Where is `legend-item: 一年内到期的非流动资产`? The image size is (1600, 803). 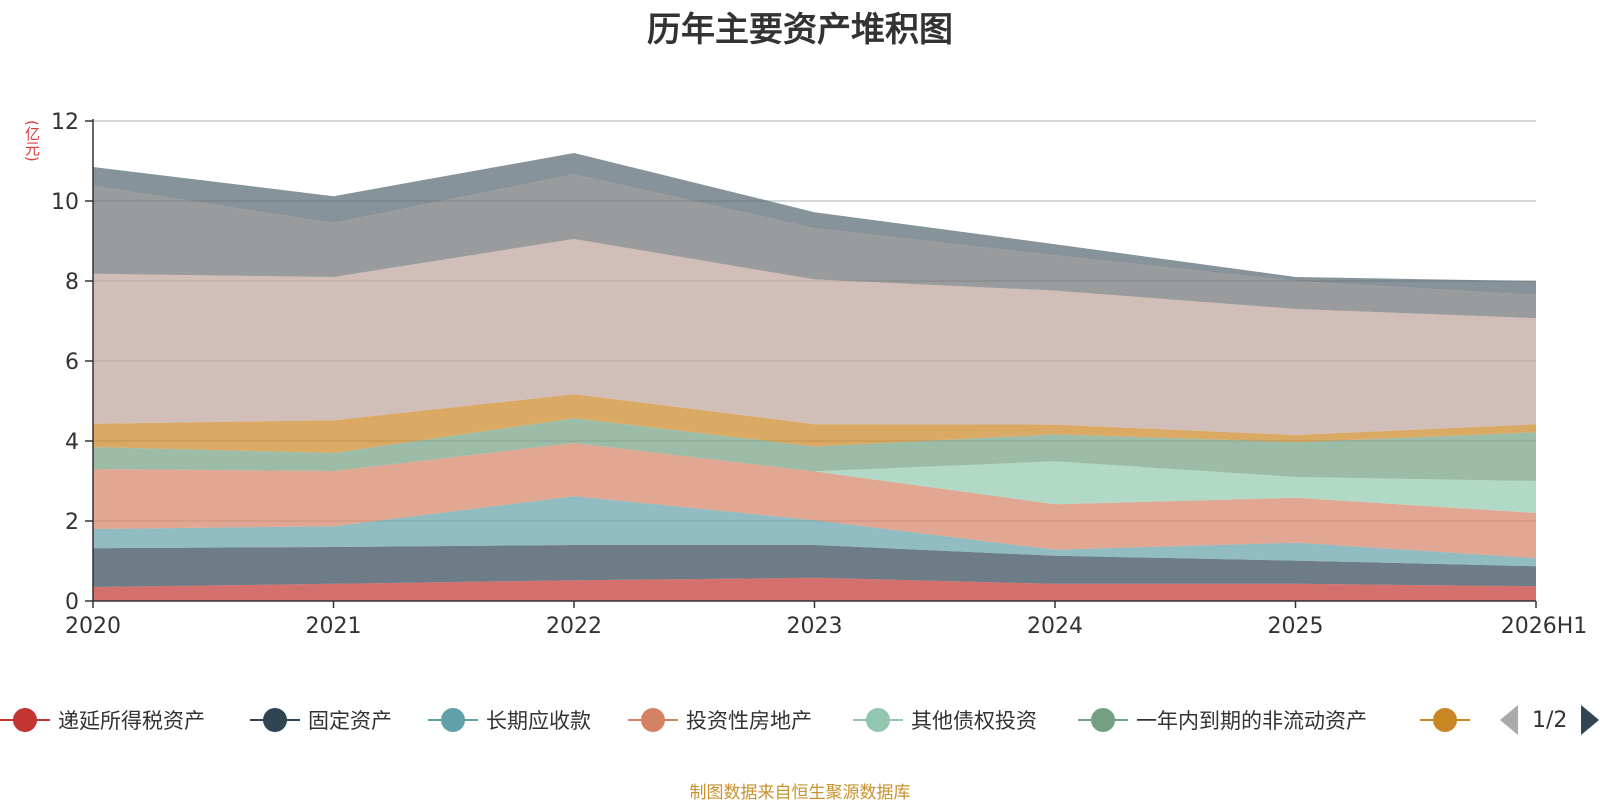
legend-item: 一年内到期的非流动资产 is located at coordinates (1222, 720).